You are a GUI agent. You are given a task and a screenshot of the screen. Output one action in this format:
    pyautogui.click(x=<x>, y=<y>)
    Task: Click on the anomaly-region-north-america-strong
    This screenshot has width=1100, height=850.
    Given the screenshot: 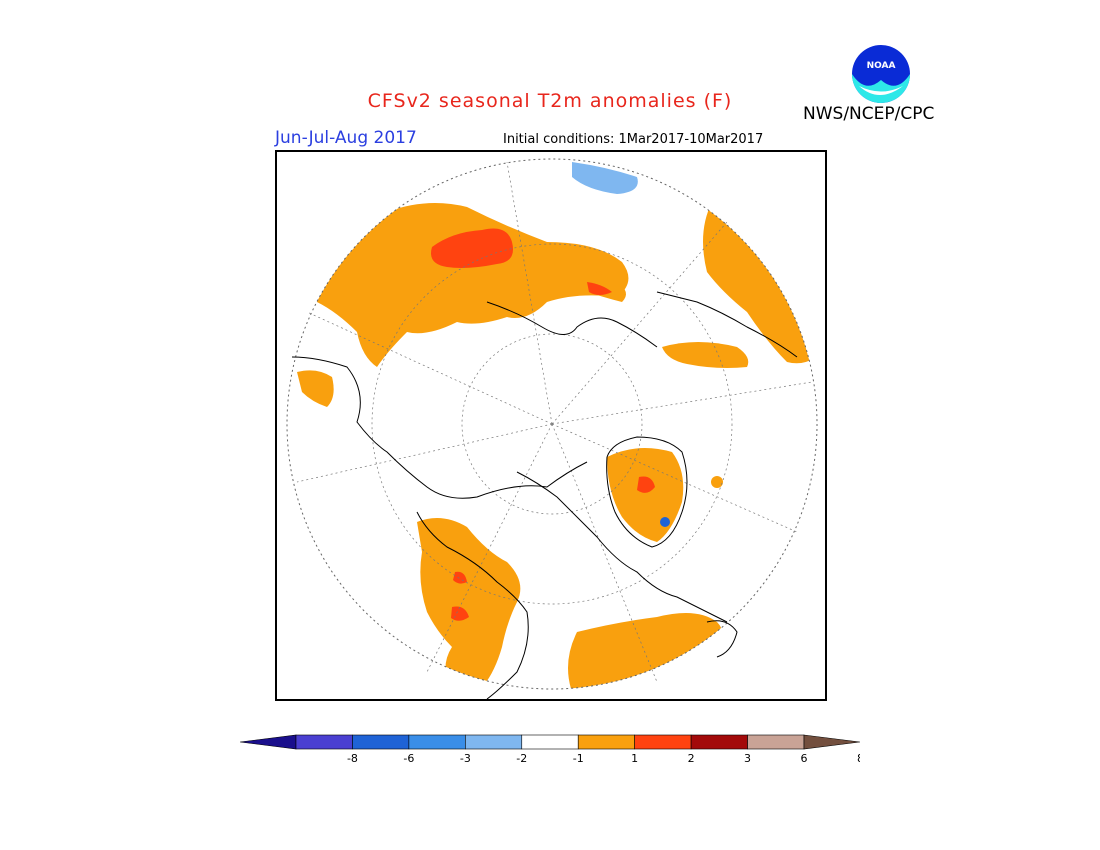 What is the action you would take?
    pyautogui.click(x=460, y=613)
    